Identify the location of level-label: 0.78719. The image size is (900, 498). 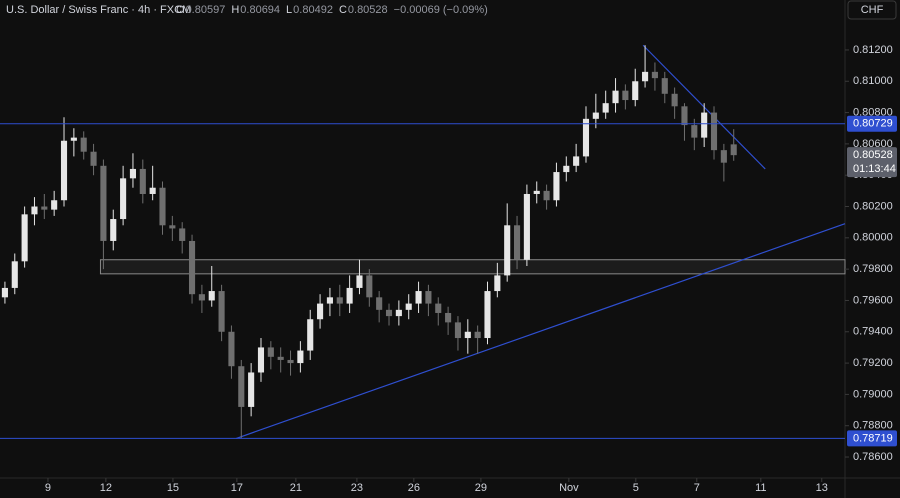
(873, 438).